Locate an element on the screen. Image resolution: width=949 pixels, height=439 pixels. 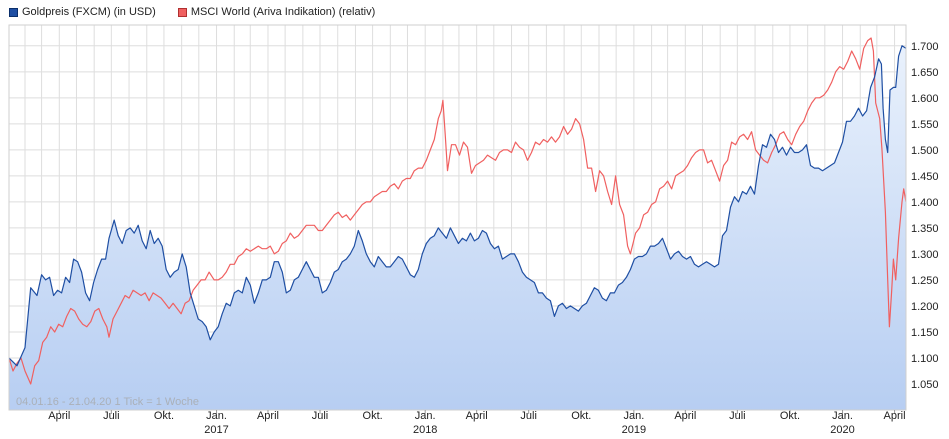
y-tick-label: 1.650 is located at coordinates (925, 73).